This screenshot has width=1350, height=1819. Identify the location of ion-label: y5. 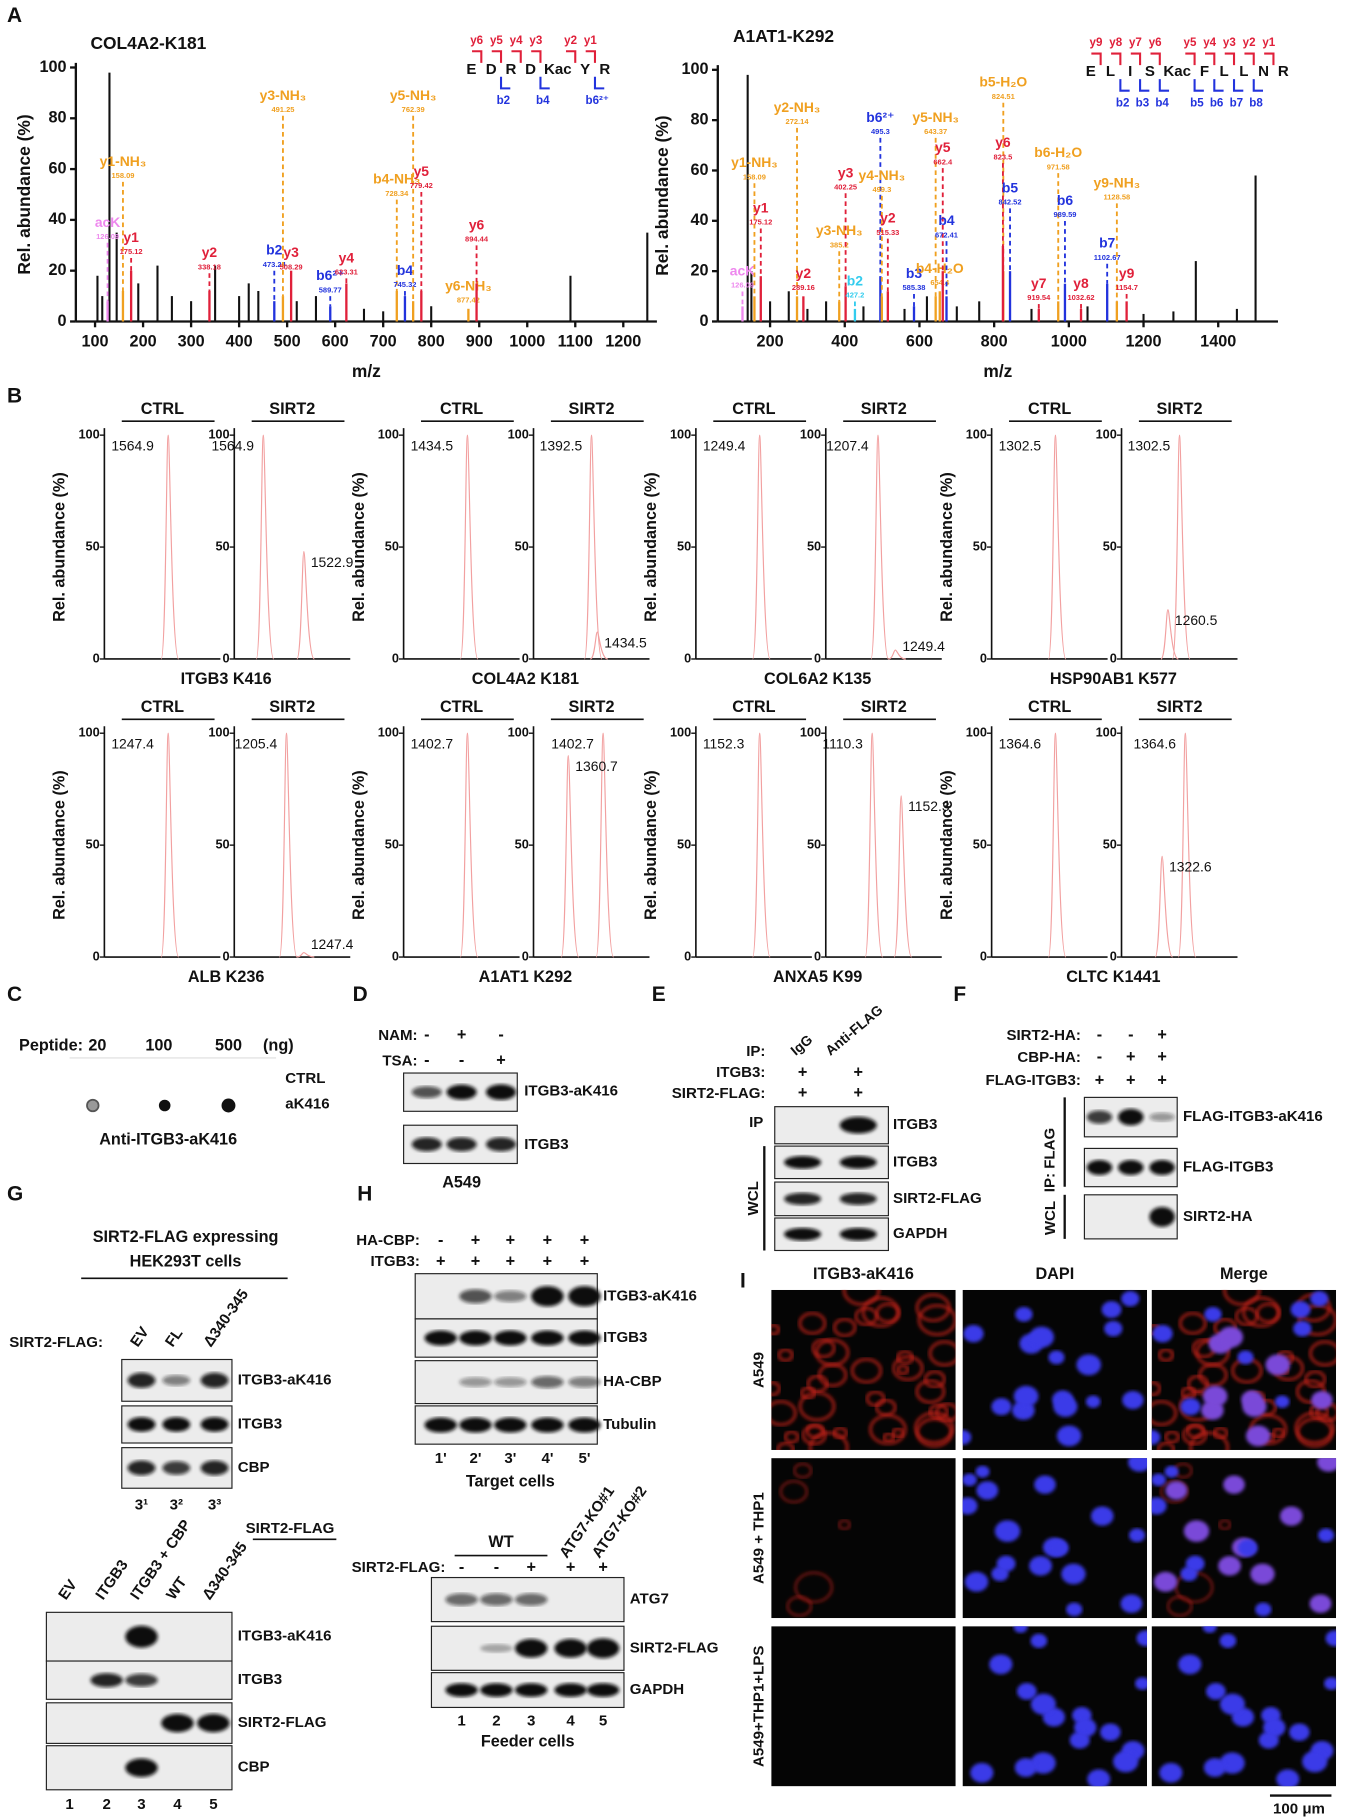
(943, 147).